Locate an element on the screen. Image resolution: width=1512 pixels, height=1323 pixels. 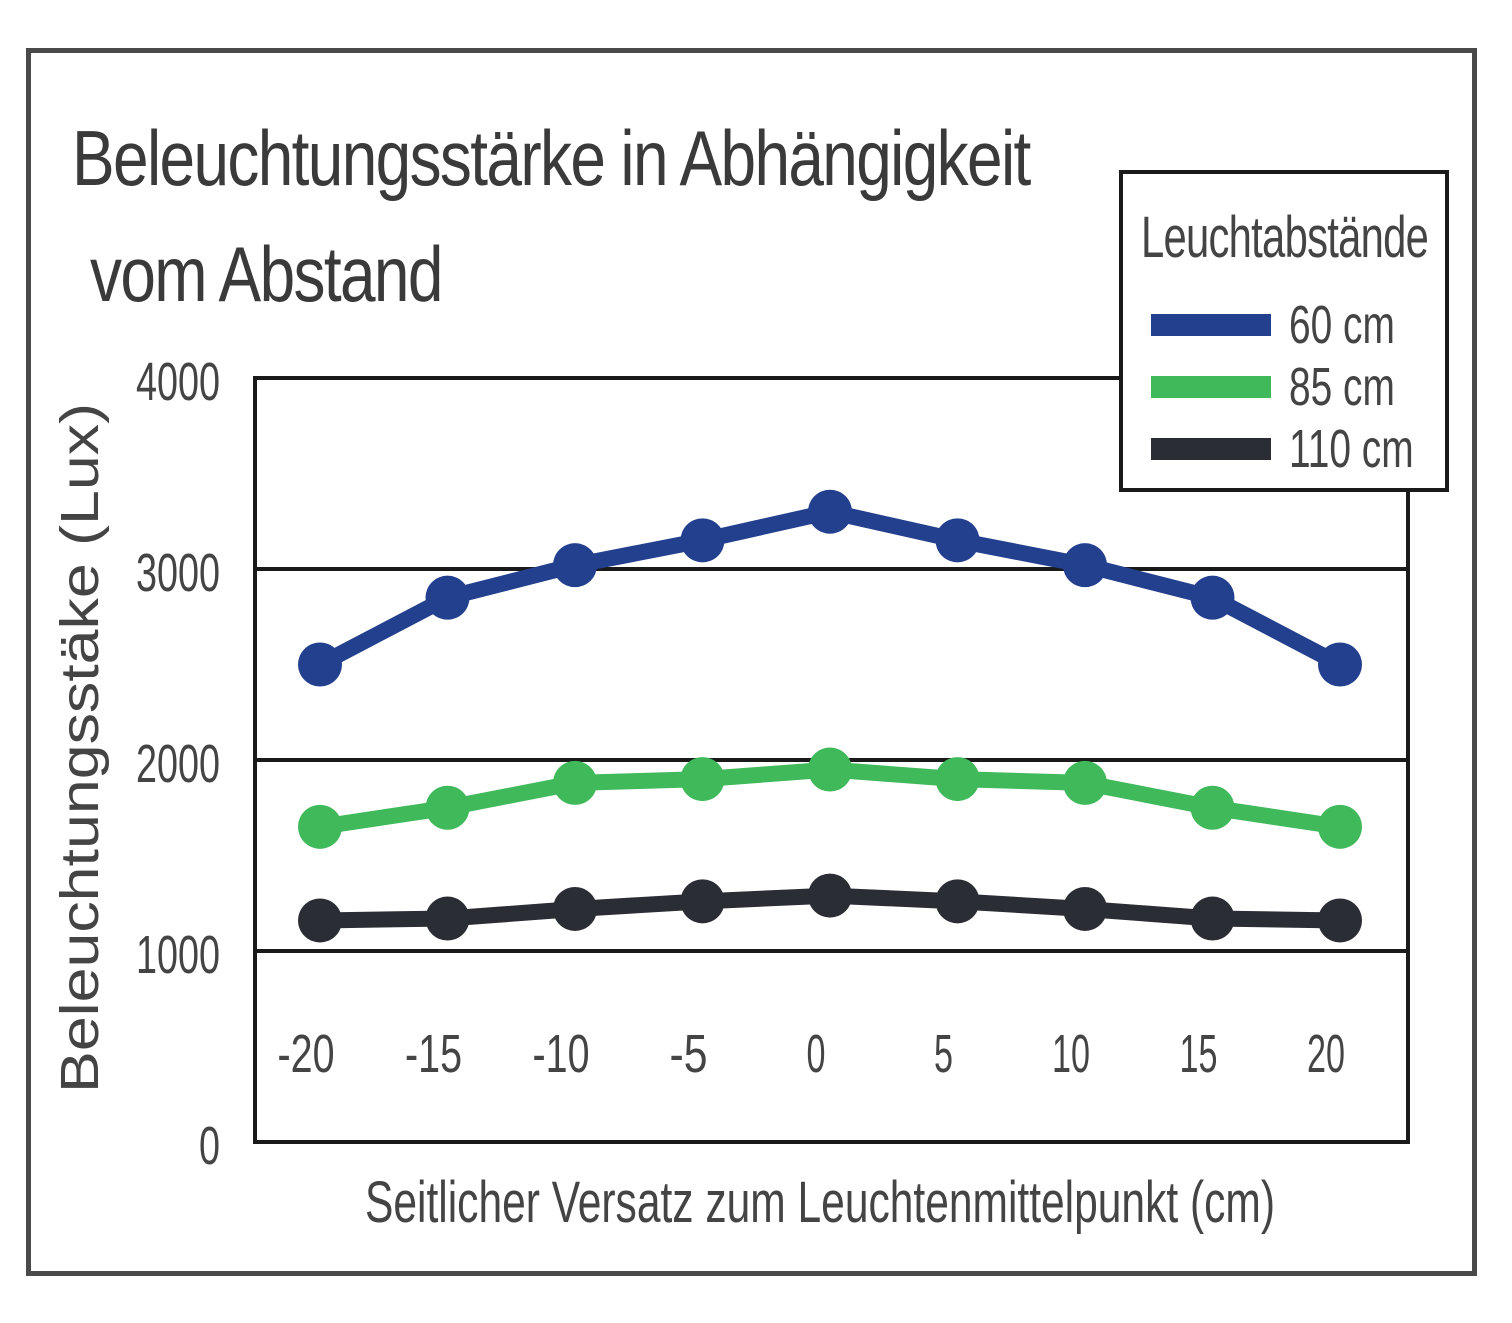
legend-title: Leuchtabstände is located at coordinates (1285, 237).